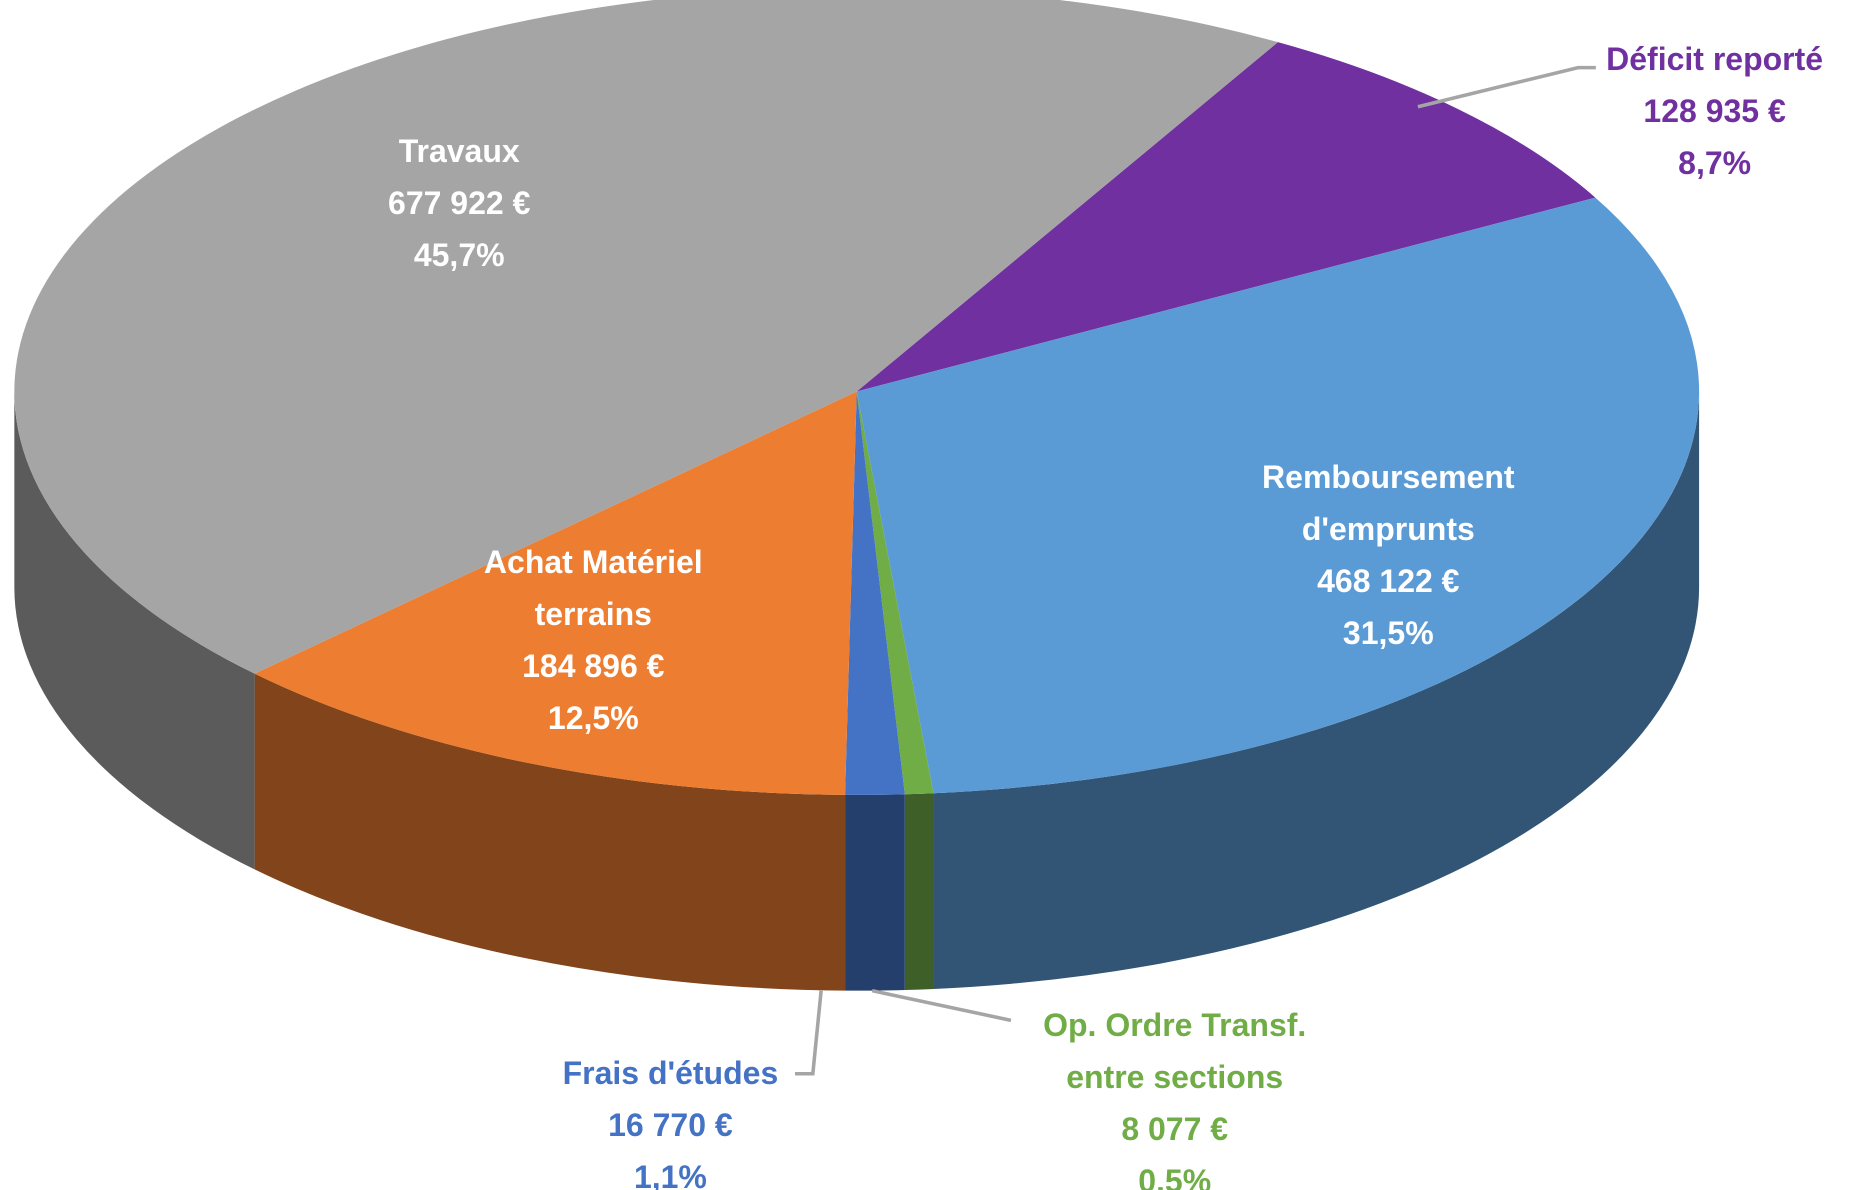  What do you see at coordinates (1388, 580) in the screenshot?
I see `value-label: 468 122 €` at bounding box center [1388, 580].